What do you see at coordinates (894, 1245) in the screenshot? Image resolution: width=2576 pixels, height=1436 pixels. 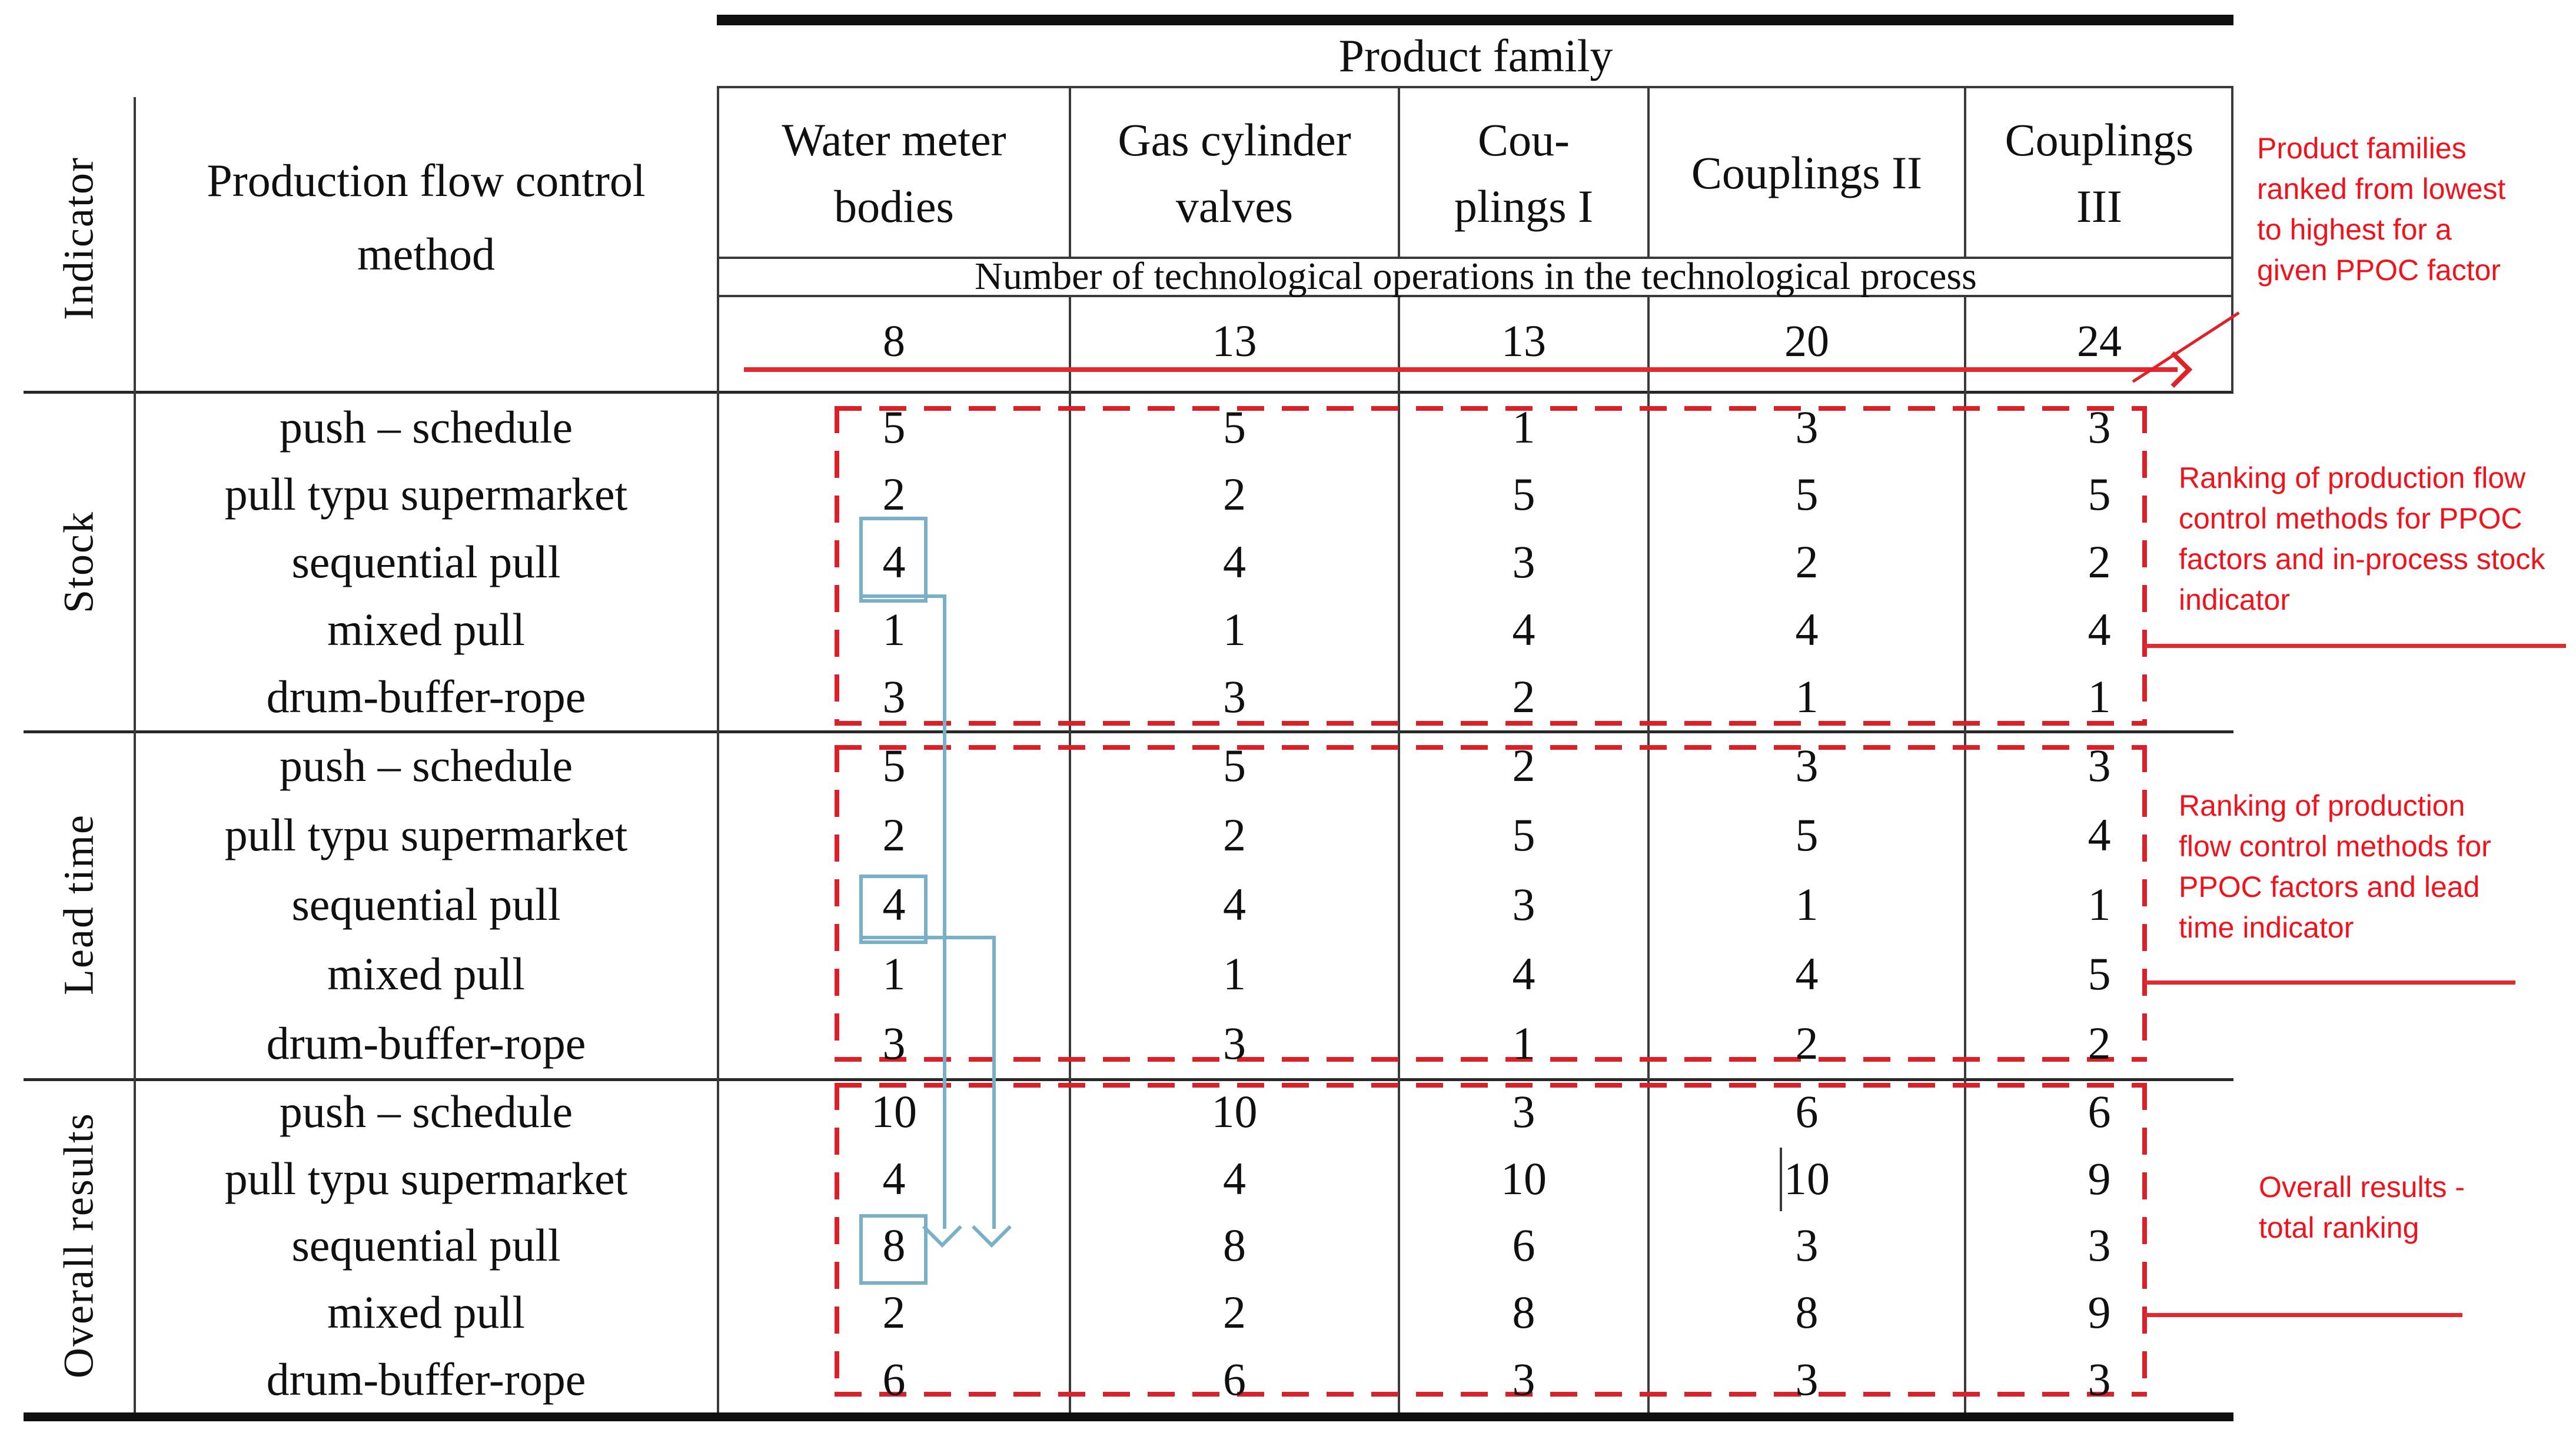 I see `value-2-2-0: 8` at bounding box center [894, 1245].